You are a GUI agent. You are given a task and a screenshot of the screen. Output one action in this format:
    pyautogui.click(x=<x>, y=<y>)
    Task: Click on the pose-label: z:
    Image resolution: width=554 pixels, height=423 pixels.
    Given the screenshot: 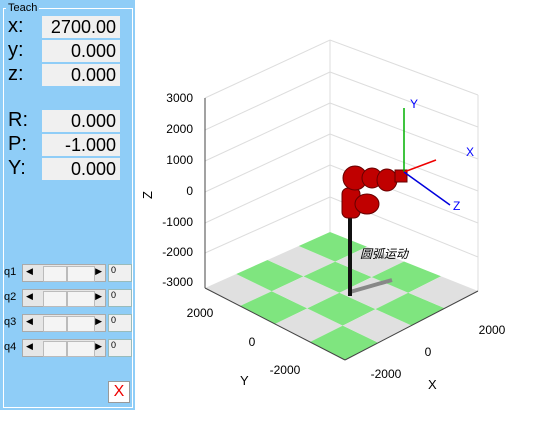 What is the action you would take?
    pyautogui.click(x=16, y=74)
    